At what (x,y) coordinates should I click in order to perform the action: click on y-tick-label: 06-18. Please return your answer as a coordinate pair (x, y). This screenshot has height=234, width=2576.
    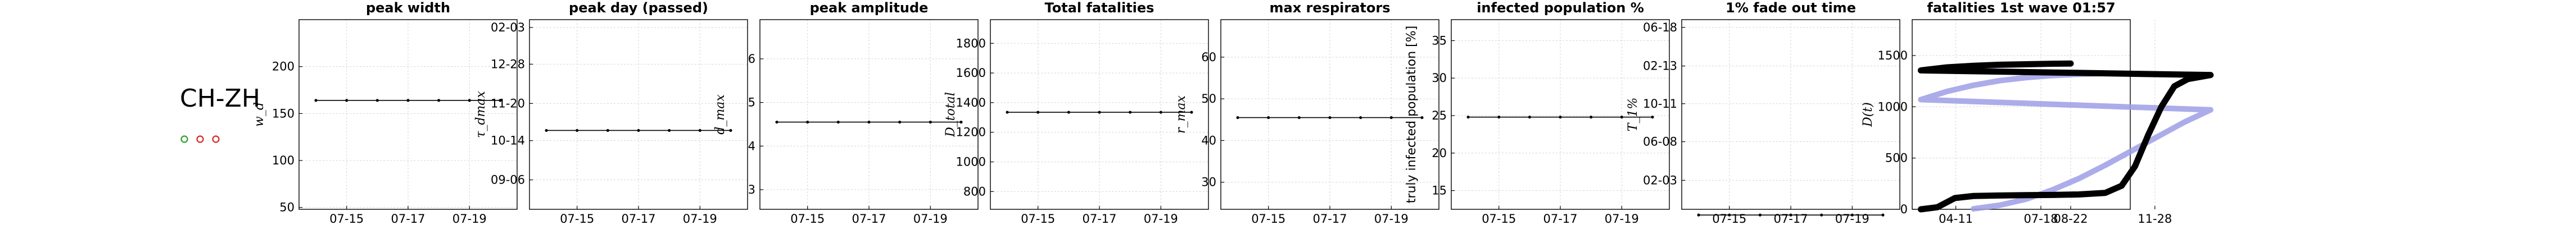
    Looking at the image, I should click on (1660, 27).